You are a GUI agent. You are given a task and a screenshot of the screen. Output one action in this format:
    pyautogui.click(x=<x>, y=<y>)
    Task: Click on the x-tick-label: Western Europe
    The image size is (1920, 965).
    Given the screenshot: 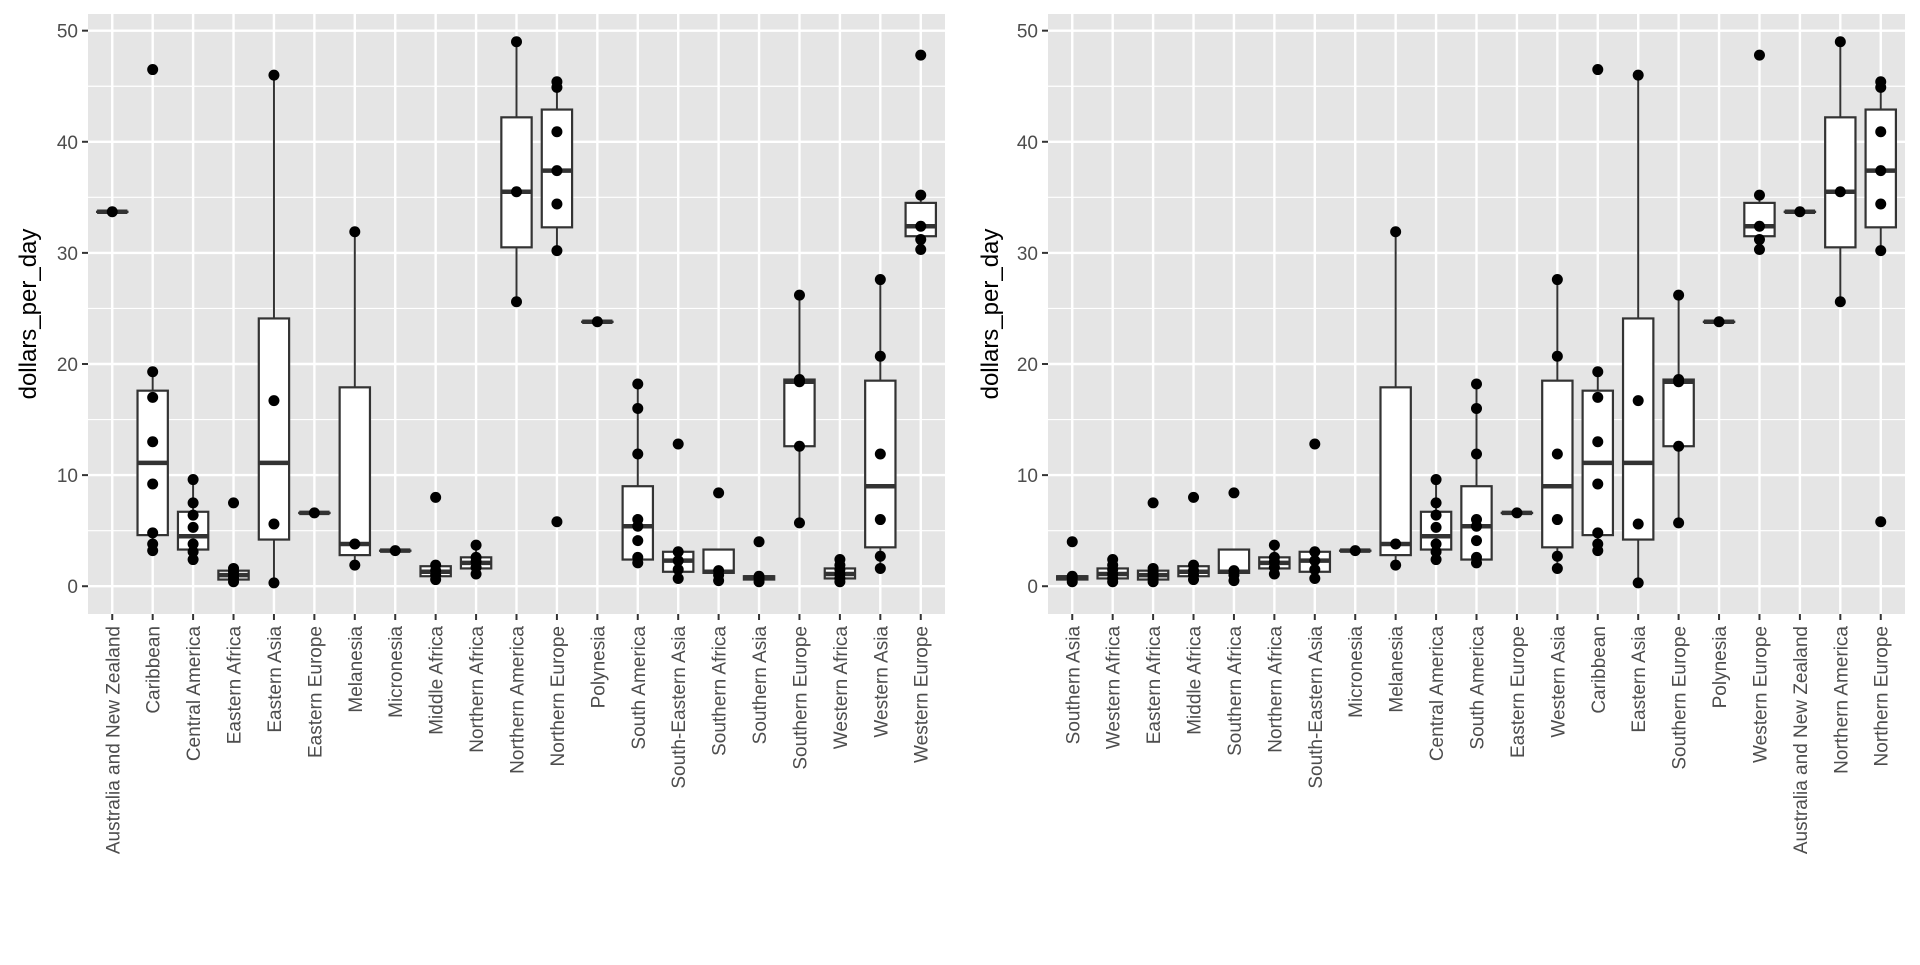 What is the action you would take?
    pyautogui.click(x=922, y=694)
    